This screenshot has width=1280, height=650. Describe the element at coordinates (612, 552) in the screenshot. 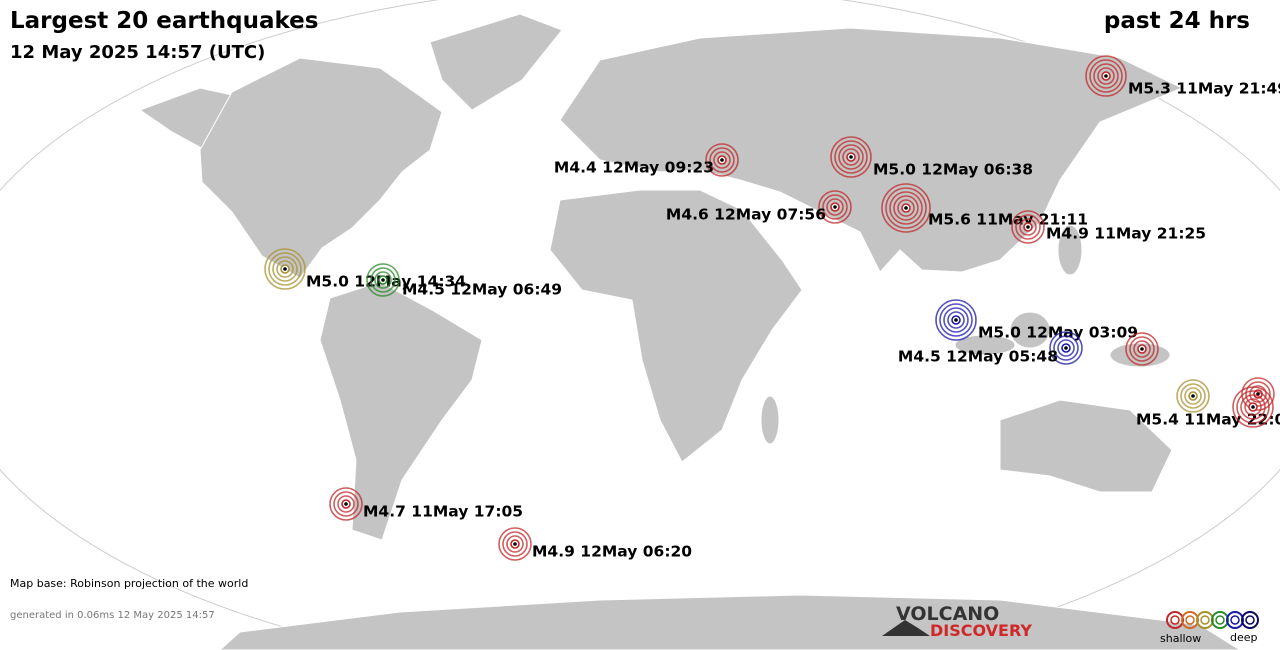

I see `quake-label: M4.9 12May 06:20` at that location.